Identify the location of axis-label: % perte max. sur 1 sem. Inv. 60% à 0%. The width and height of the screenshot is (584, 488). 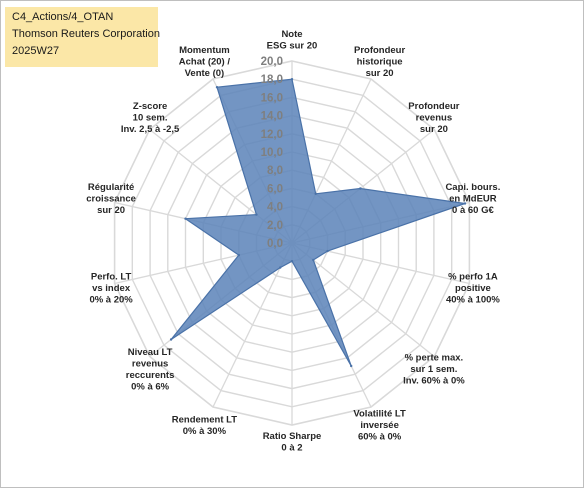
(434, 370).